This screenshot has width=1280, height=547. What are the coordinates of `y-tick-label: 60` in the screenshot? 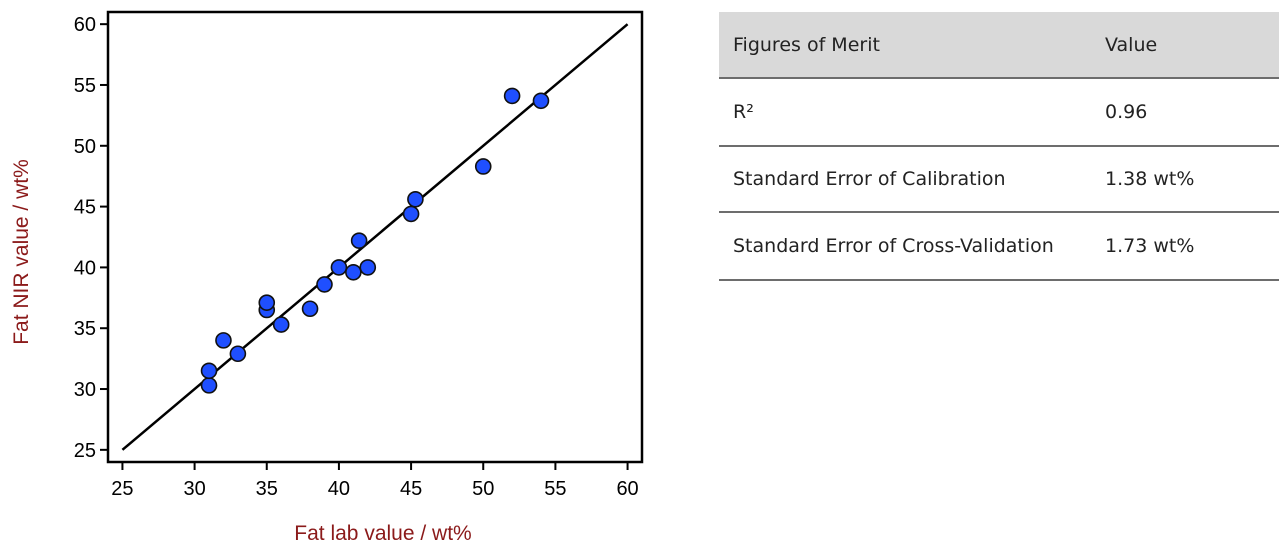 It's located at (85, 25).